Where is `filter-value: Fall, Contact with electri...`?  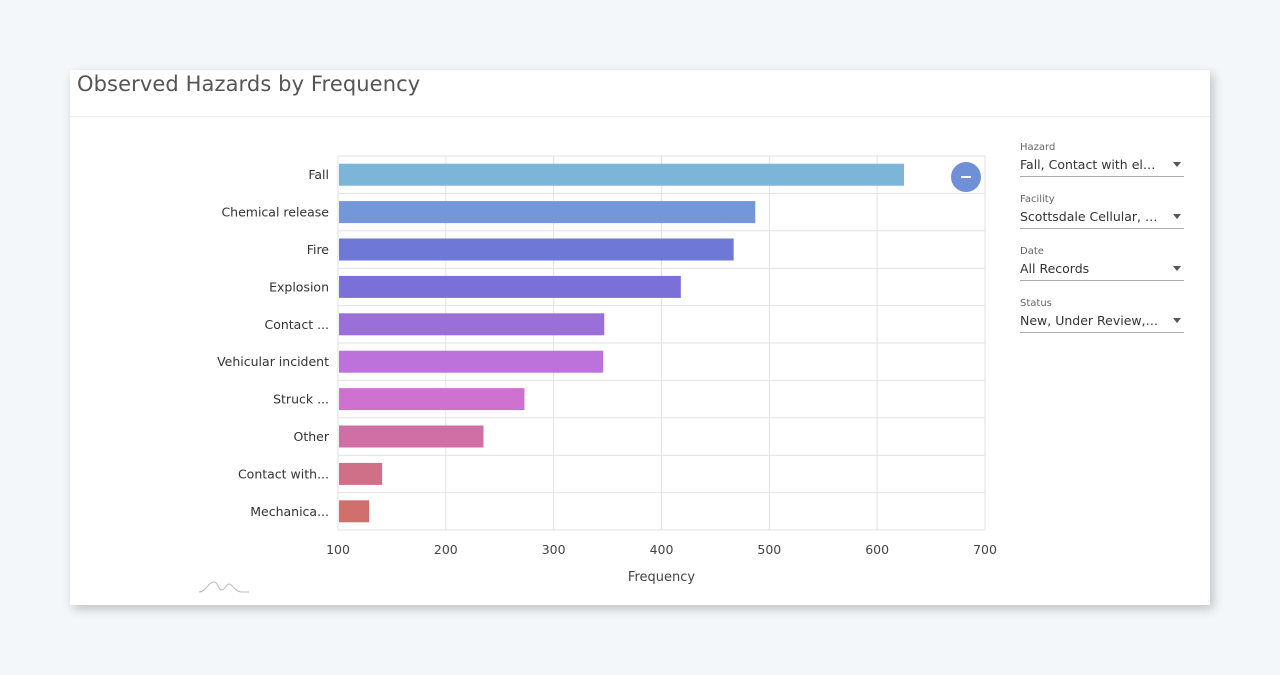 filter-value: Fall, Contact with electri... is located at coordinates (1091, 164).